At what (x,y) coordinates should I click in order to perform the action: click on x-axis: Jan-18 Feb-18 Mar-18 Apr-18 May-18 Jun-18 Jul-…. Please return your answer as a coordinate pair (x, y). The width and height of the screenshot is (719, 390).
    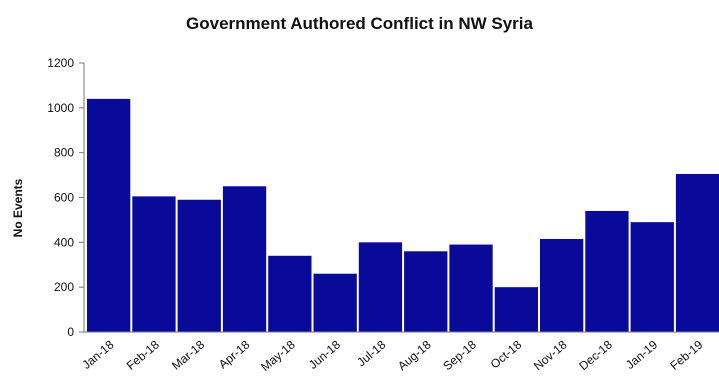
    Looking at the image, I should click on (399, 352).